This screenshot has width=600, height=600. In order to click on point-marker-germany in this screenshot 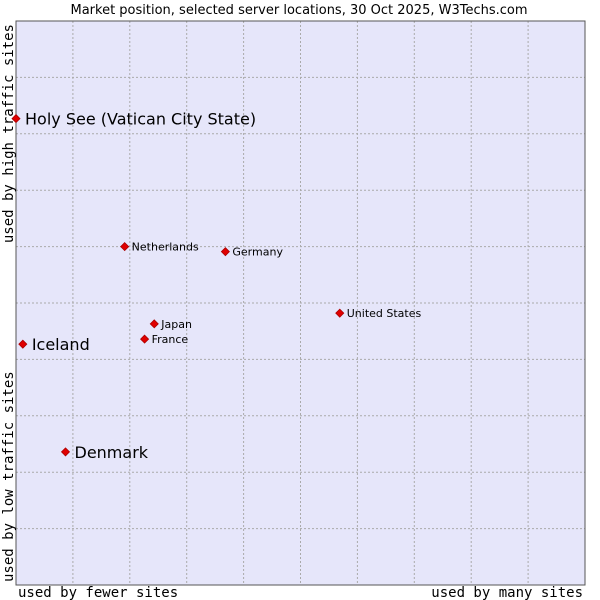, I will do `click(225, 252)`.